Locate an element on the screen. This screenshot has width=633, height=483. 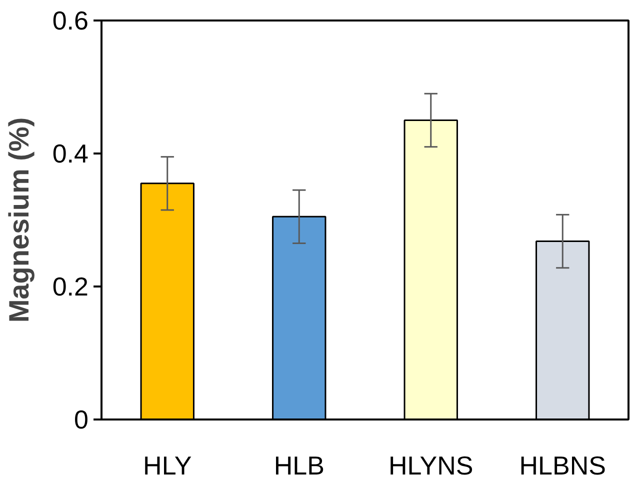
y-tick-label: 0.4 is located at coordinates (70, 153).